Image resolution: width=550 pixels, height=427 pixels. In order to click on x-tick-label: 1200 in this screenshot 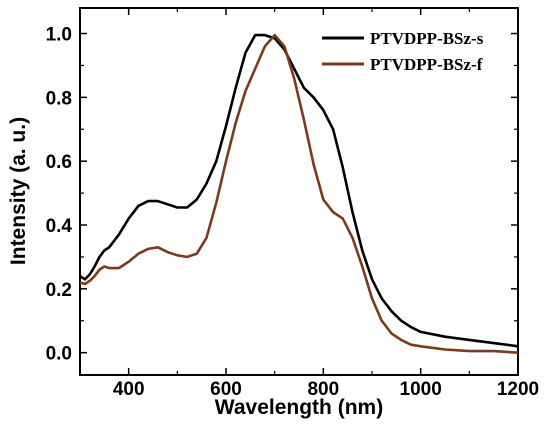, I will do `click(518, 389)`.